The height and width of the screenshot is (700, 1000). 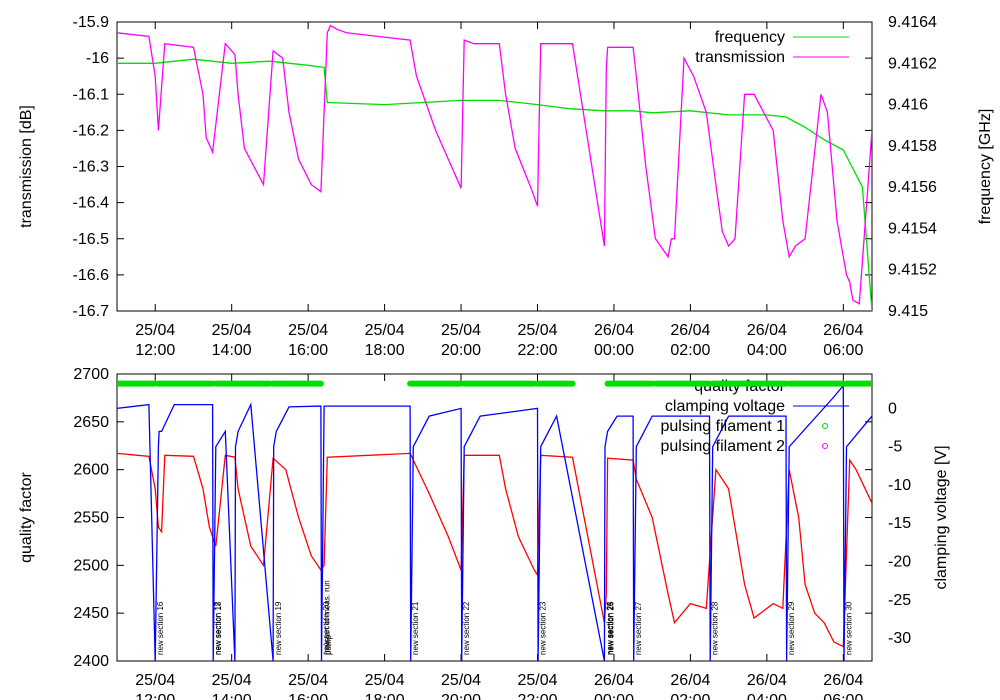 I want to click on legend-label: pulsing filament 1, so click(x=722, y=426).